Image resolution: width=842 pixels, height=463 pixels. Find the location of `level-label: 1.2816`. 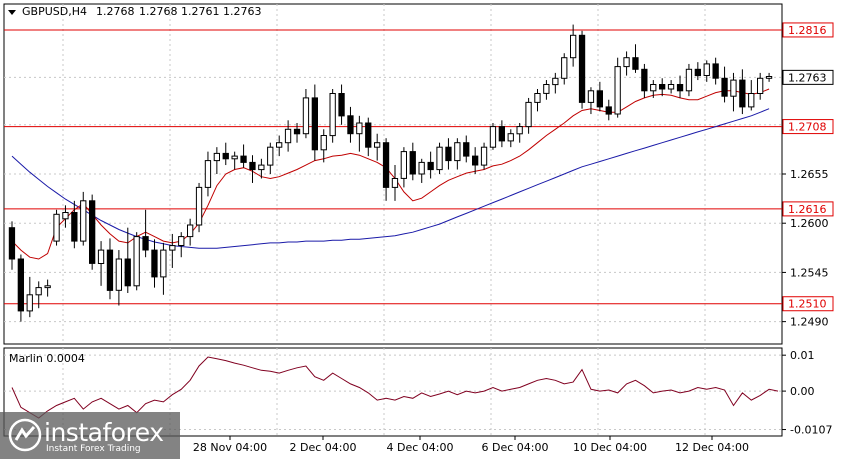

level-label: 1.2816 is located at coordinates (807, 30).